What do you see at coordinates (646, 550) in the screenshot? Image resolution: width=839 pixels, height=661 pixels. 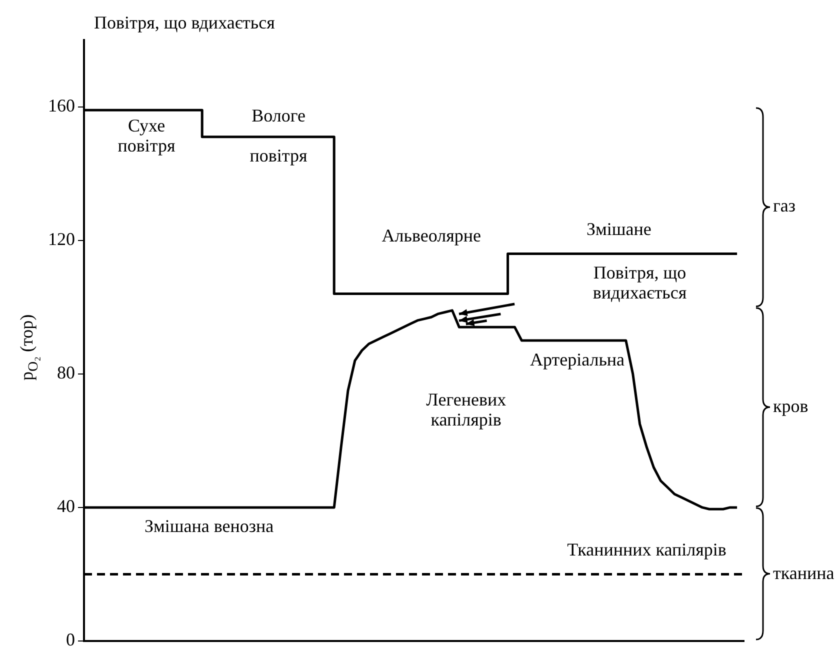 I see `annotation: Тканинних капілярів` at bounding box center [646, 550].